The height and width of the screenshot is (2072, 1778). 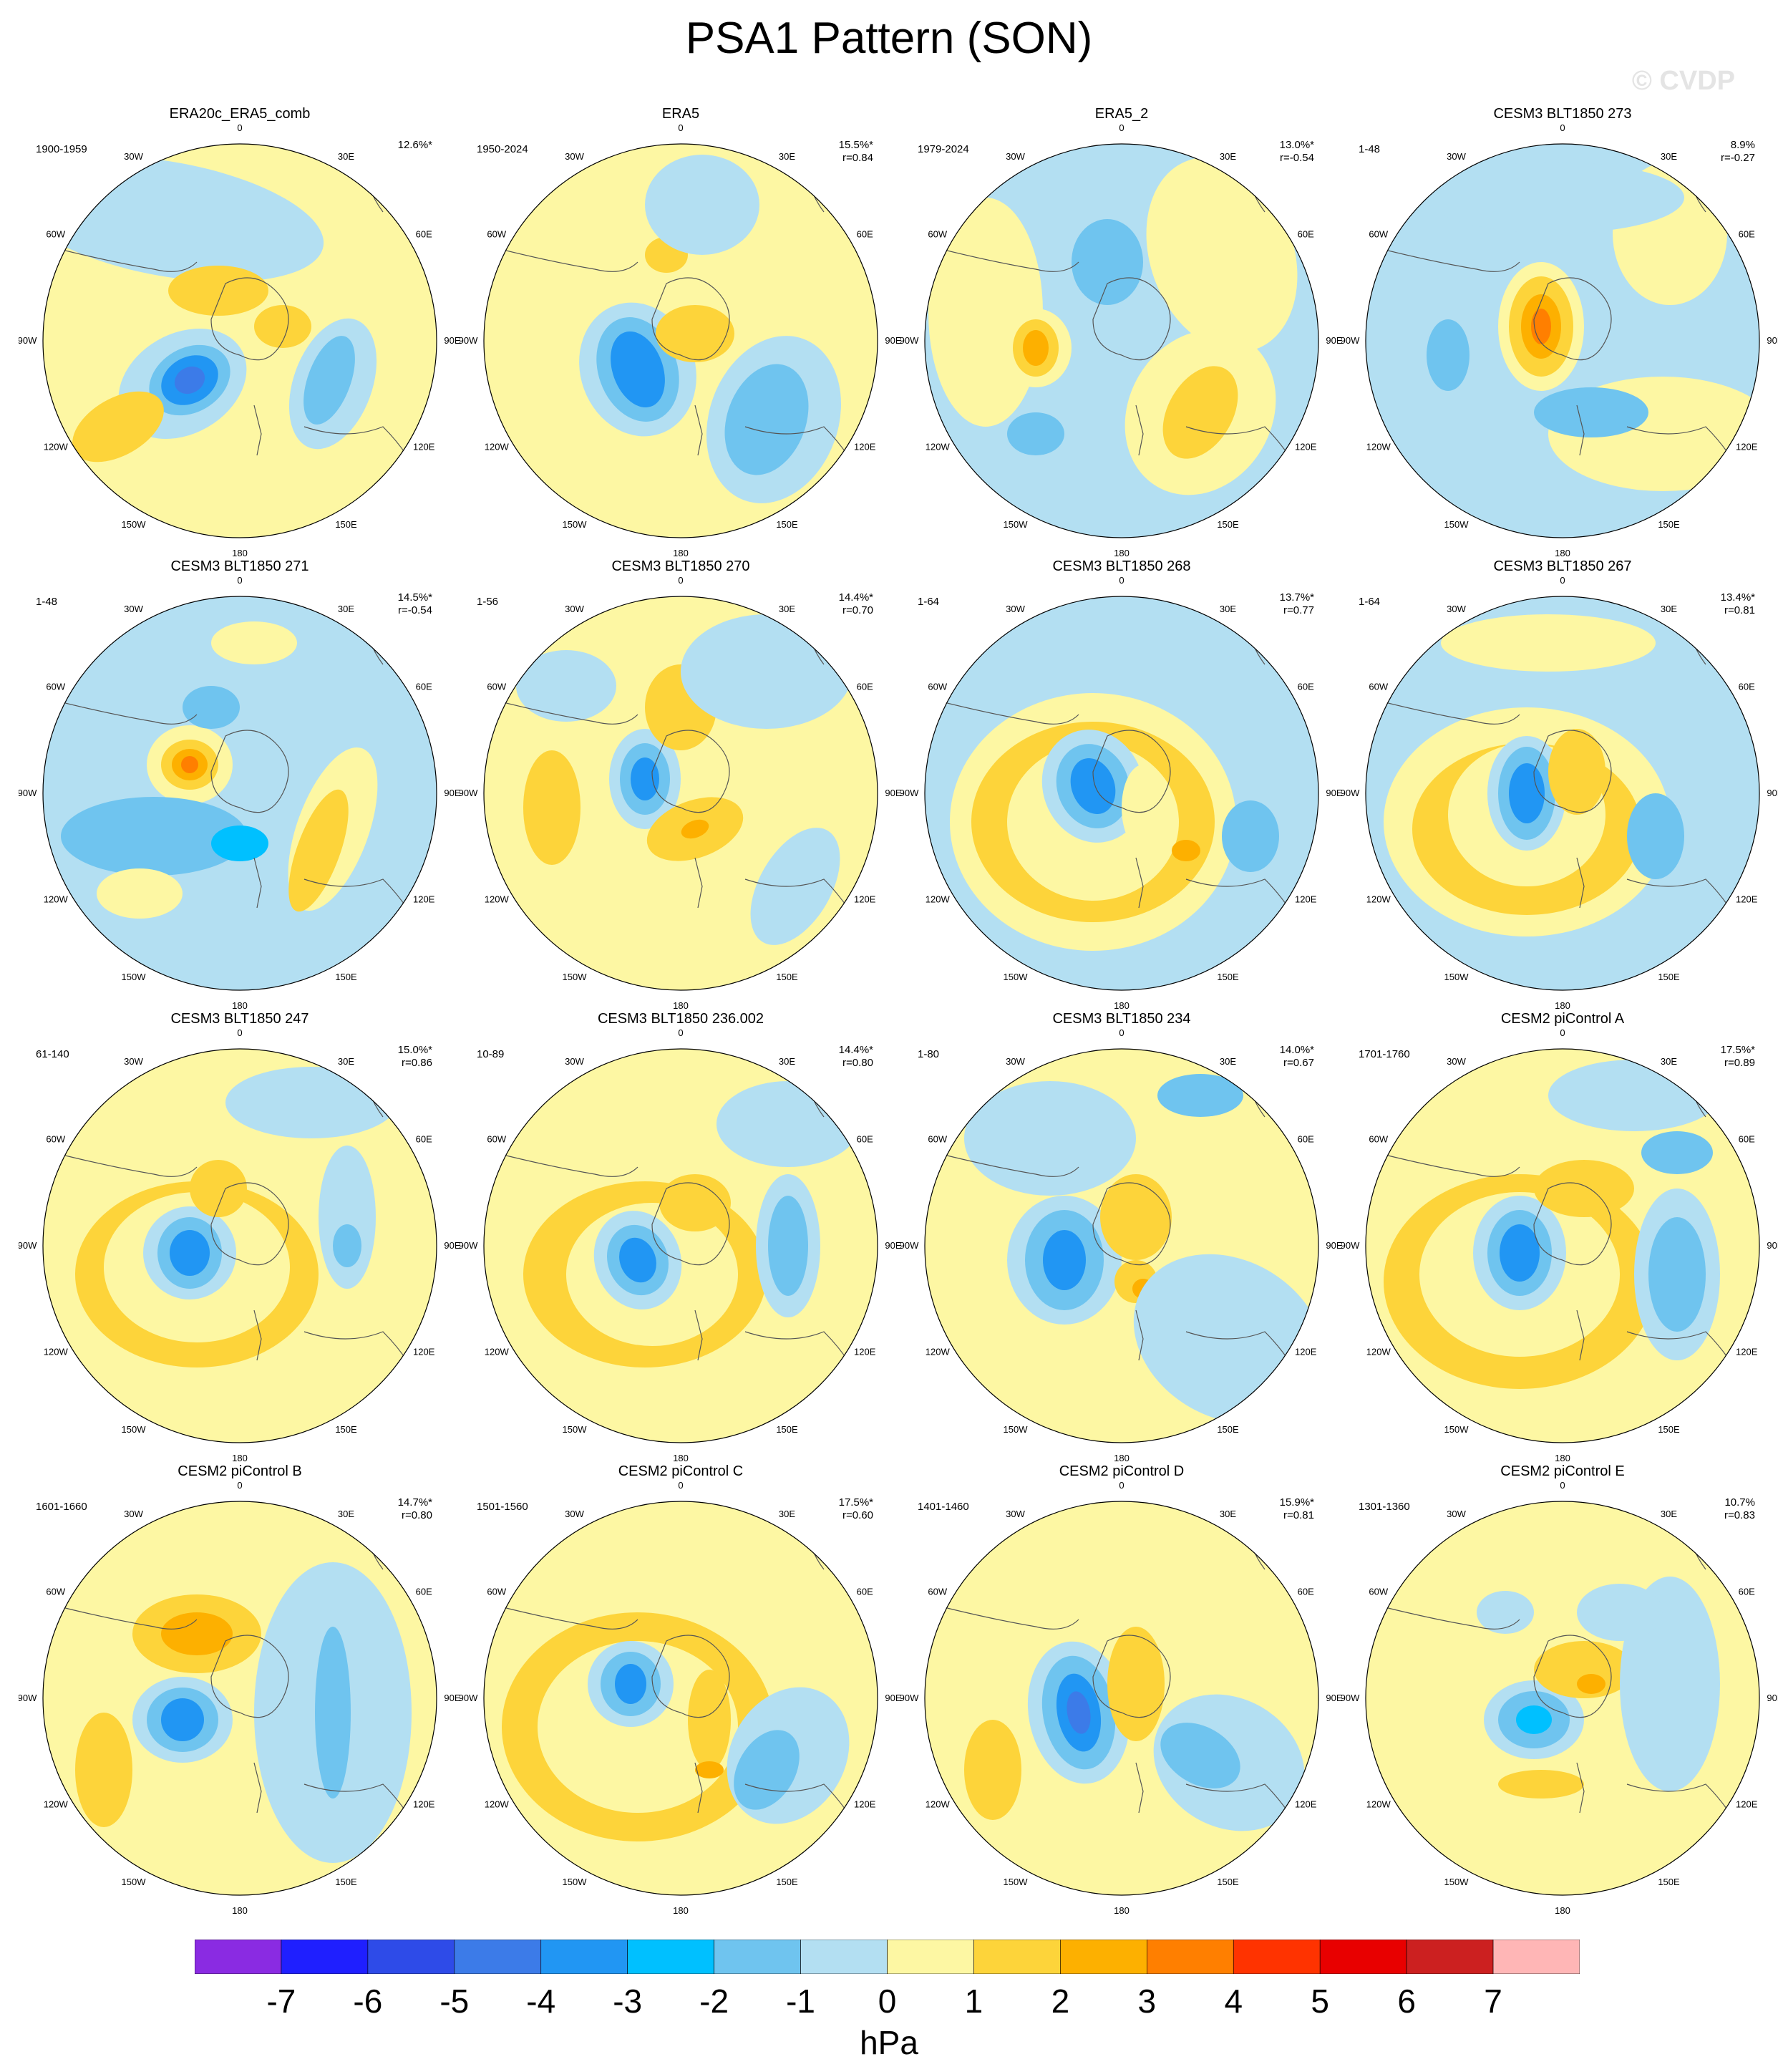 I want to click on panel-title: CESM3 BLT1850 268, so click(x=1121, y=566).